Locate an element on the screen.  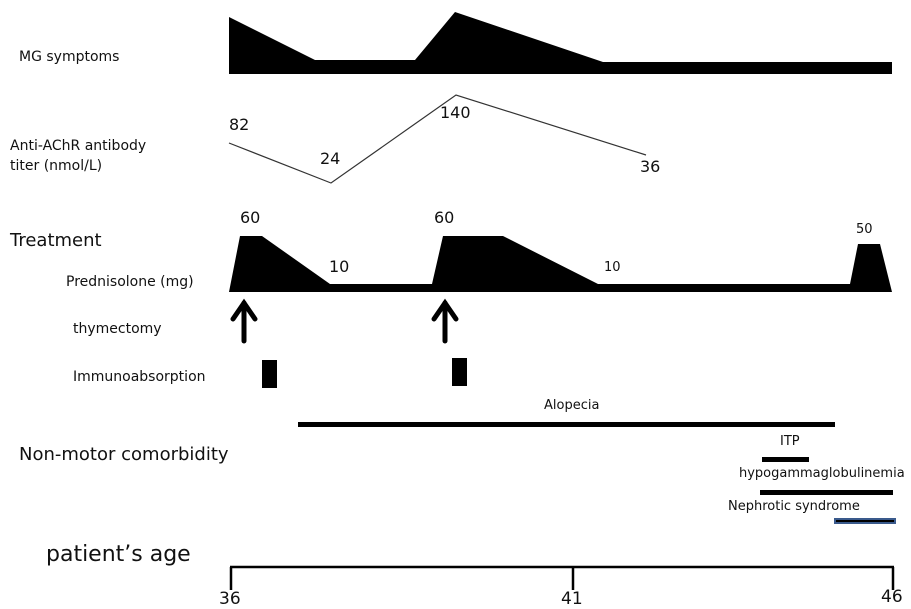
prednisolone-profile is located at coordinates (560, 264).